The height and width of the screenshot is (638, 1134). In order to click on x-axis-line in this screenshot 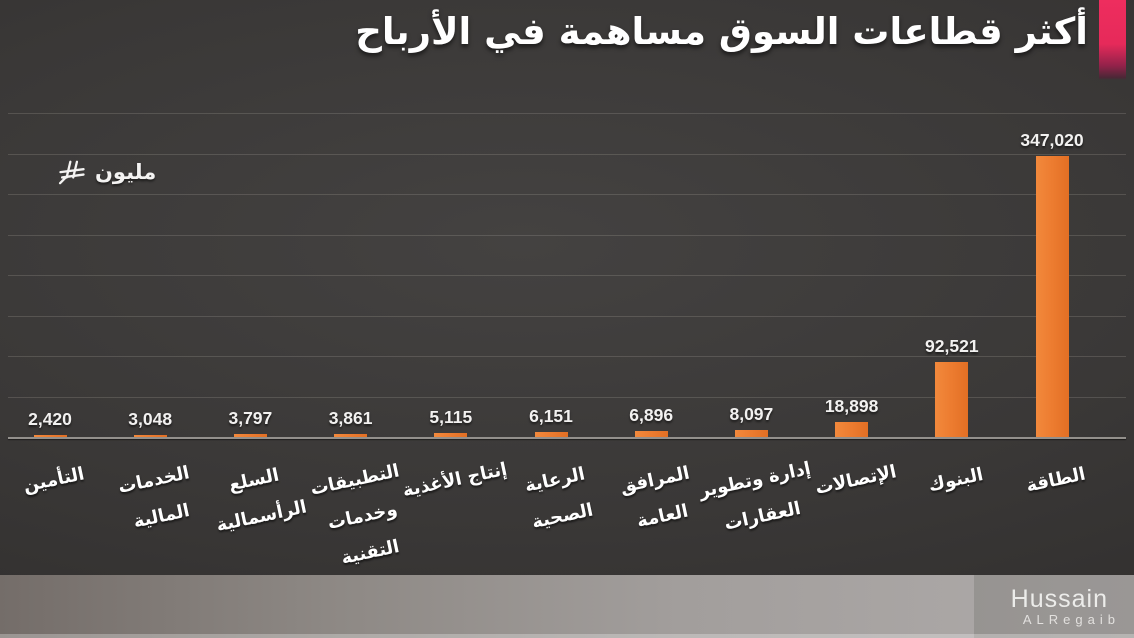, I will do `click(567, 438)`.